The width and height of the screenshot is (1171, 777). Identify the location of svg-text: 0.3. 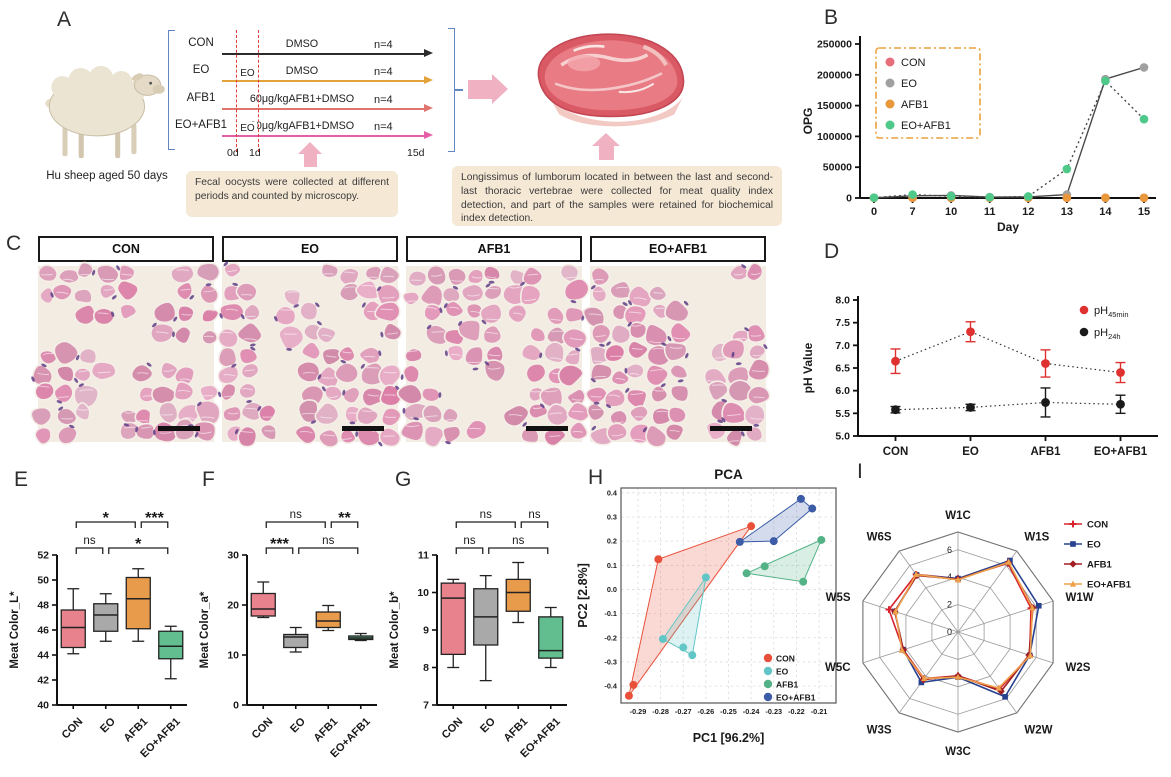
(612, 516).